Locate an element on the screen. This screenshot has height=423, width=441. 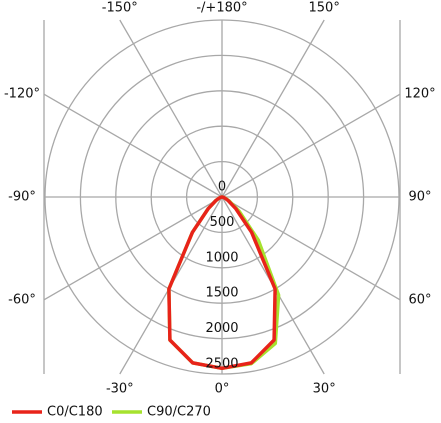
legend-label: C0/C180 is located at coordinates (75, 412).